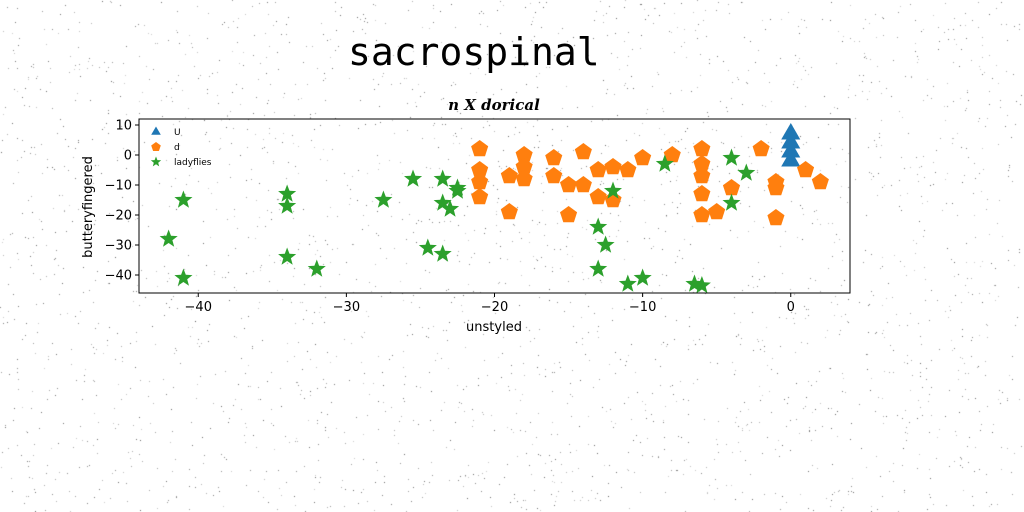 This screenshot has height=512, width=1024. What do you see at coordinates (177, 133) in the screenshot?
I see `legend-label: U` at bounding box center [177, 133].